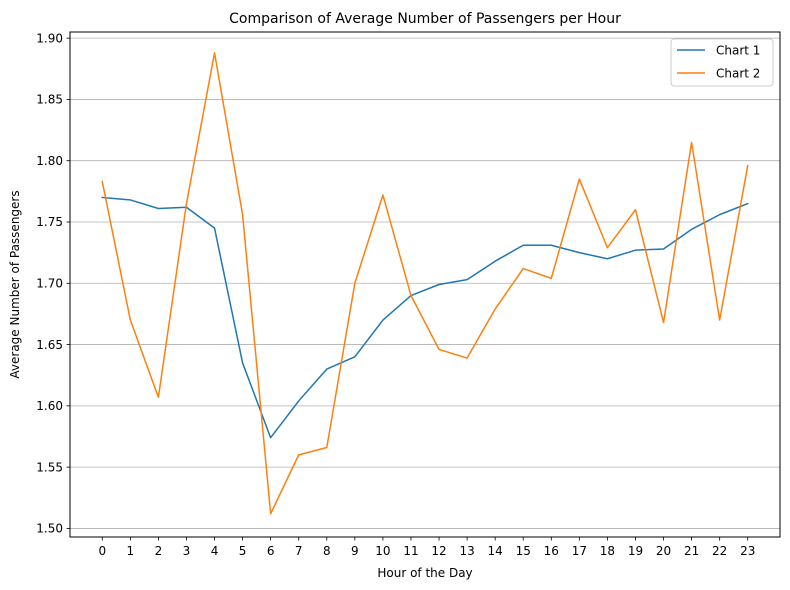 This screenshot has height=590, width=790. What do you see at coordinates (49, 222) in the screenshot?
I see `y-tick-label: 1.75` at bounding box center [49, 222].